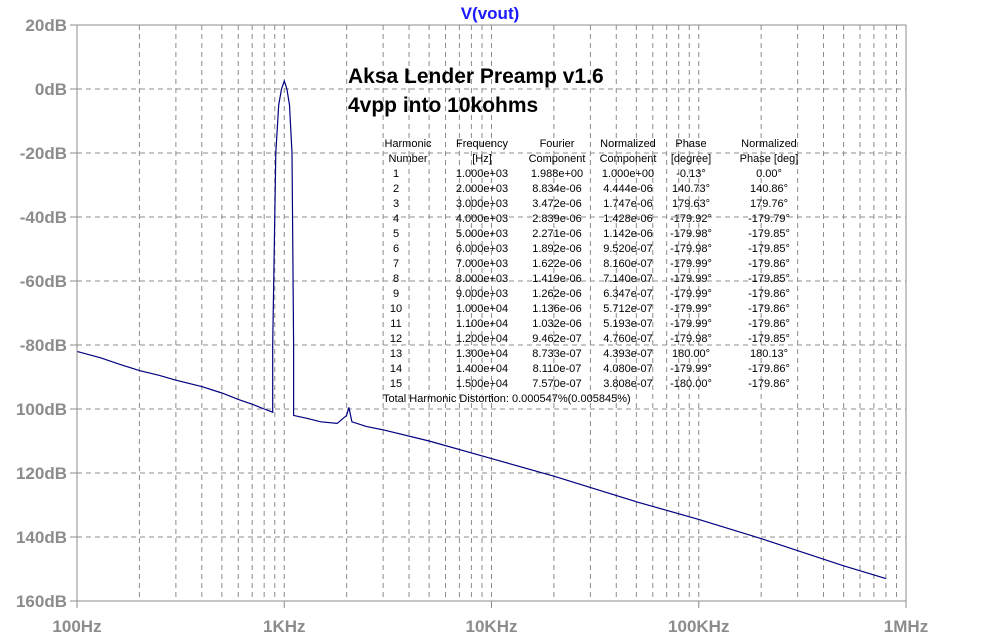 This screenshot has width=994, height=639. Describe the element at coordinates (482, 249) in the screenshot. I see `table-cell-5-1: 6.000e+03` at that location.